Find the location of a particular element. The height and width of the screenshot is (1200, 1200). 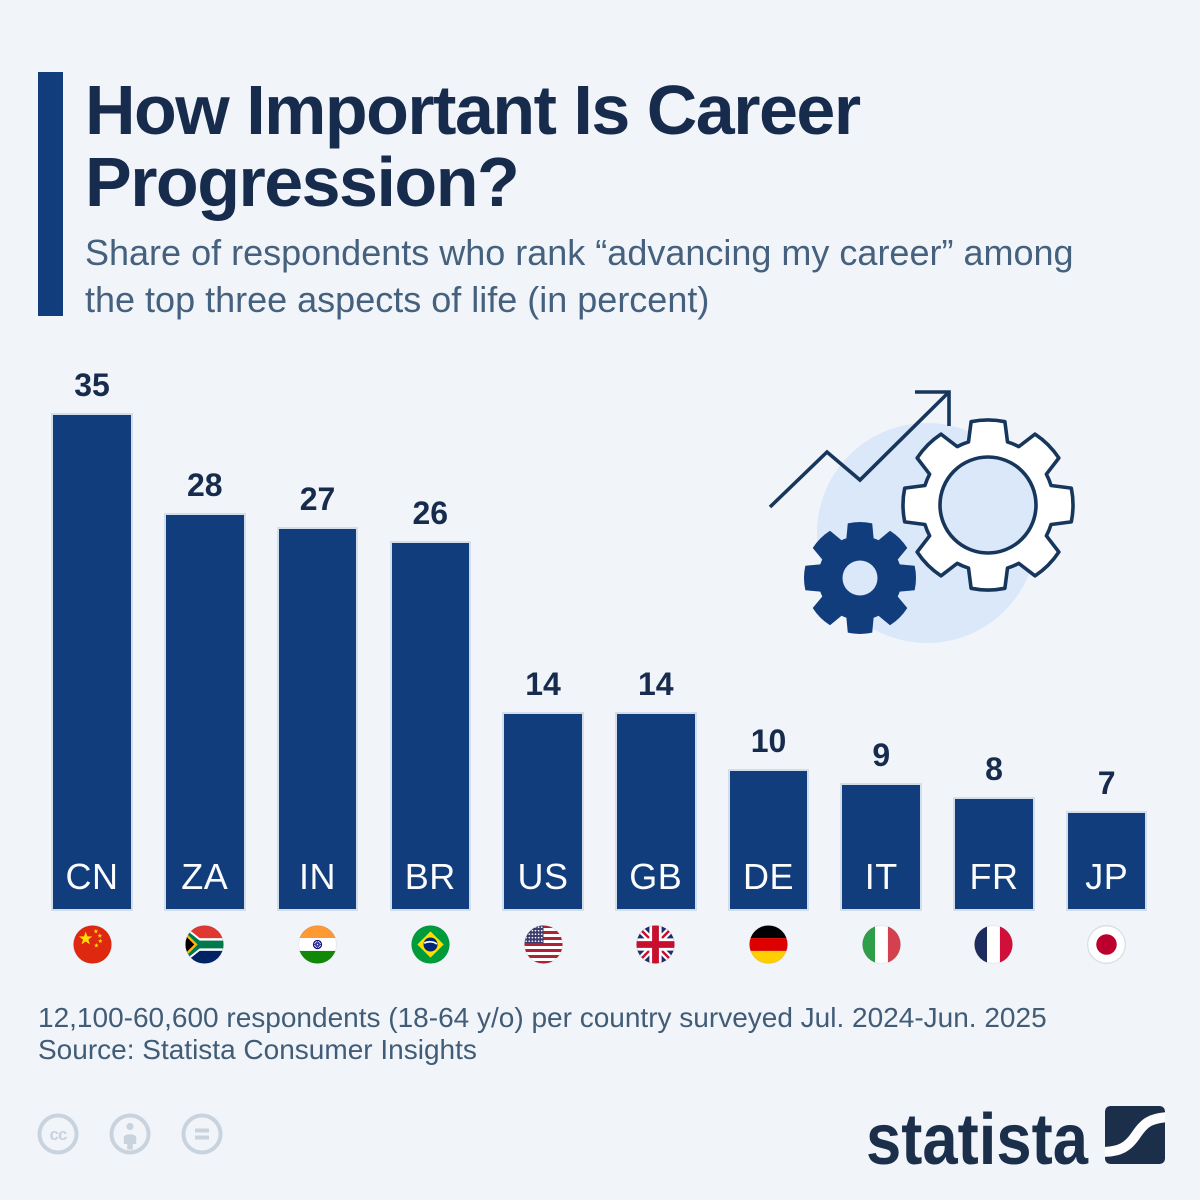

bar-value-us: 14 is located at coordinates (543, 683).